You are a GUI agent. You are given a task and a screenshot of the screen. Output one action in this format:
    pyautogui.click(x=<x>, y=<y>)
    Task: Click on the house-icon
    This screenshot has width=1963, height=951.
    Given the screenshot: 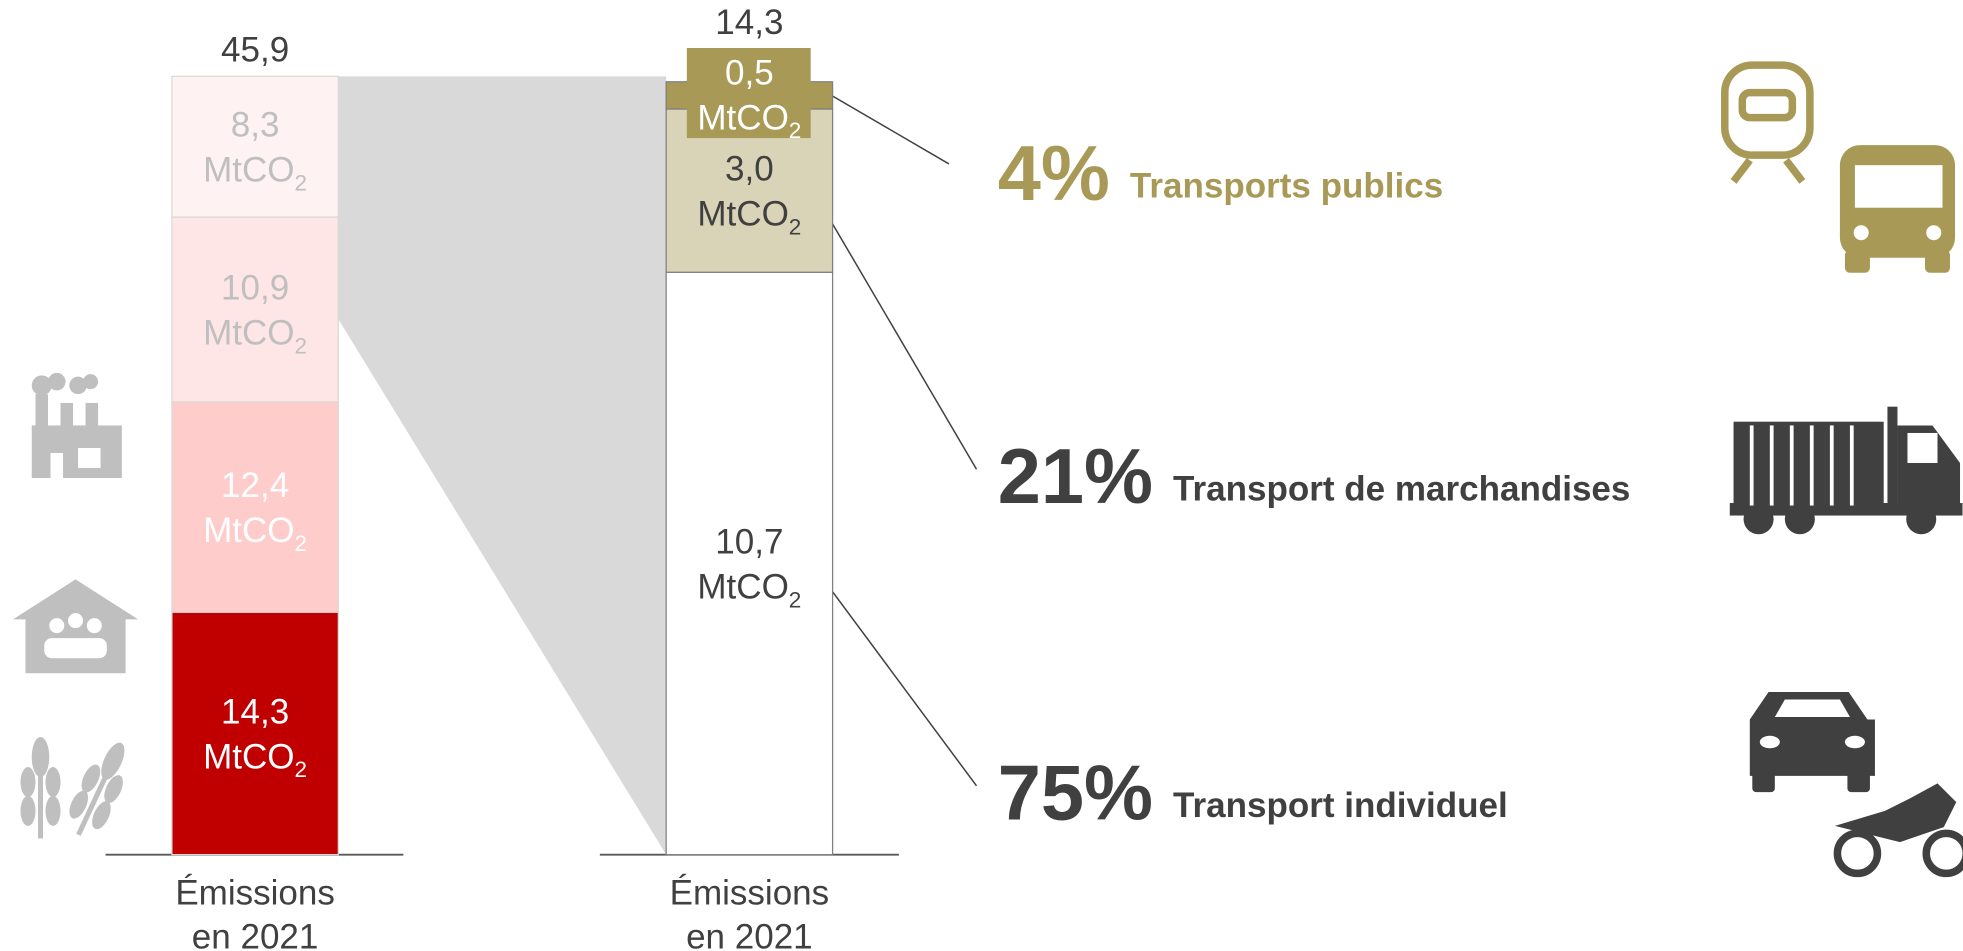 What is the action you would take?
    pyautogui.click(x=75, y=626)
    